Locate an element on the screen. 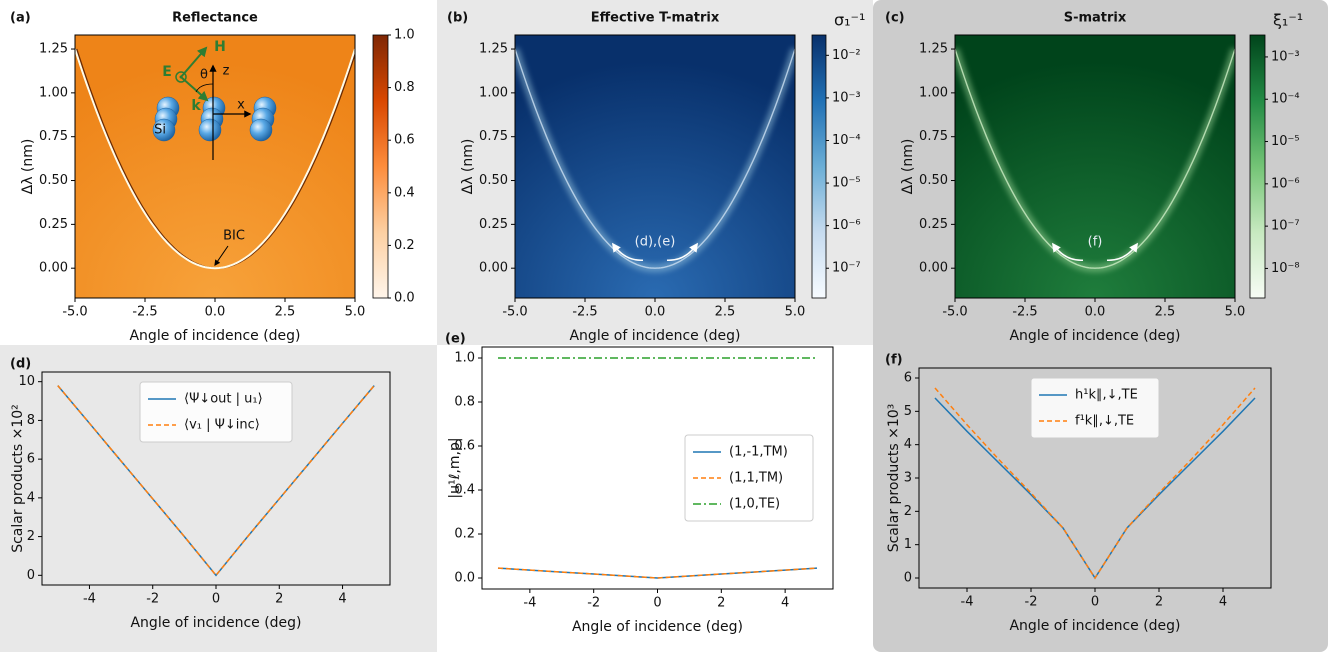 Image resolution: width=1328 pixels, height=652 pixels. y-axis-label: Δλ (nm) is located at coordinates (28, 167).